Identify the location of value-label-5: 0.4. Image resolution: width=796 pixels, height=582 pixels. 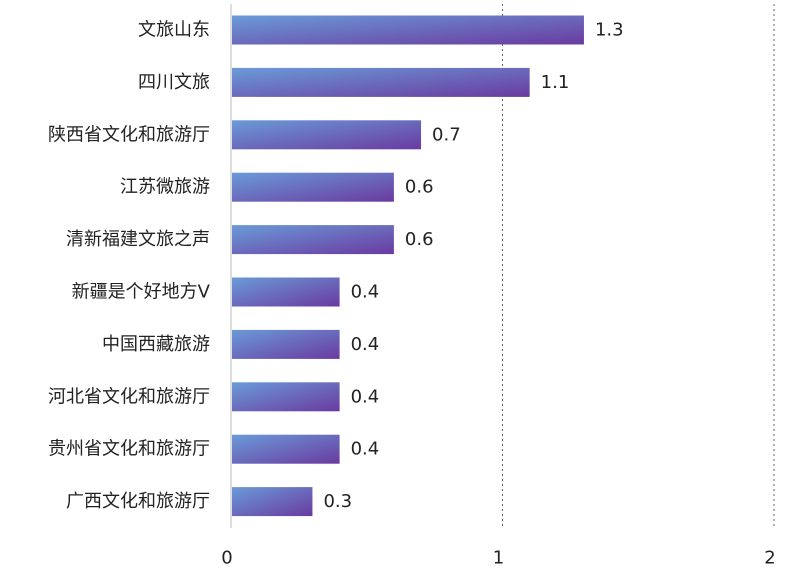
(365, 292).